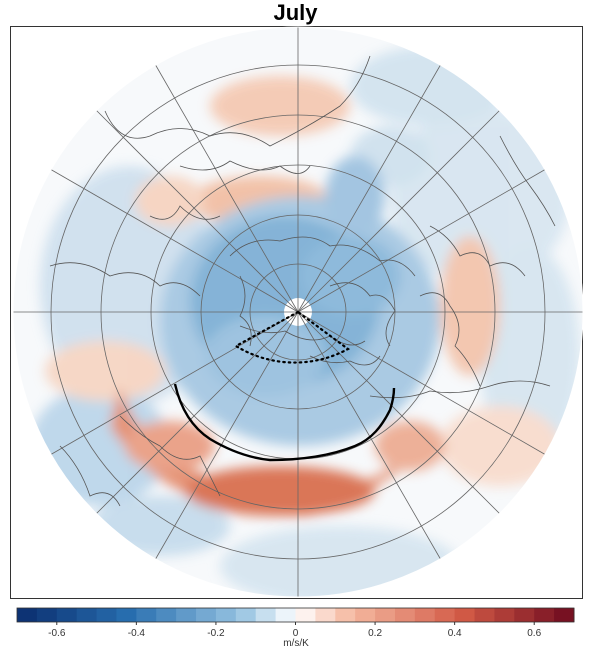 Image resolution: width=591 pixels, height=650 pixels. What do you see at coordinates (375, 633) in the screenshot?
I see `colorbar-tick-label: 0.2` at bounding box center [375, 633].